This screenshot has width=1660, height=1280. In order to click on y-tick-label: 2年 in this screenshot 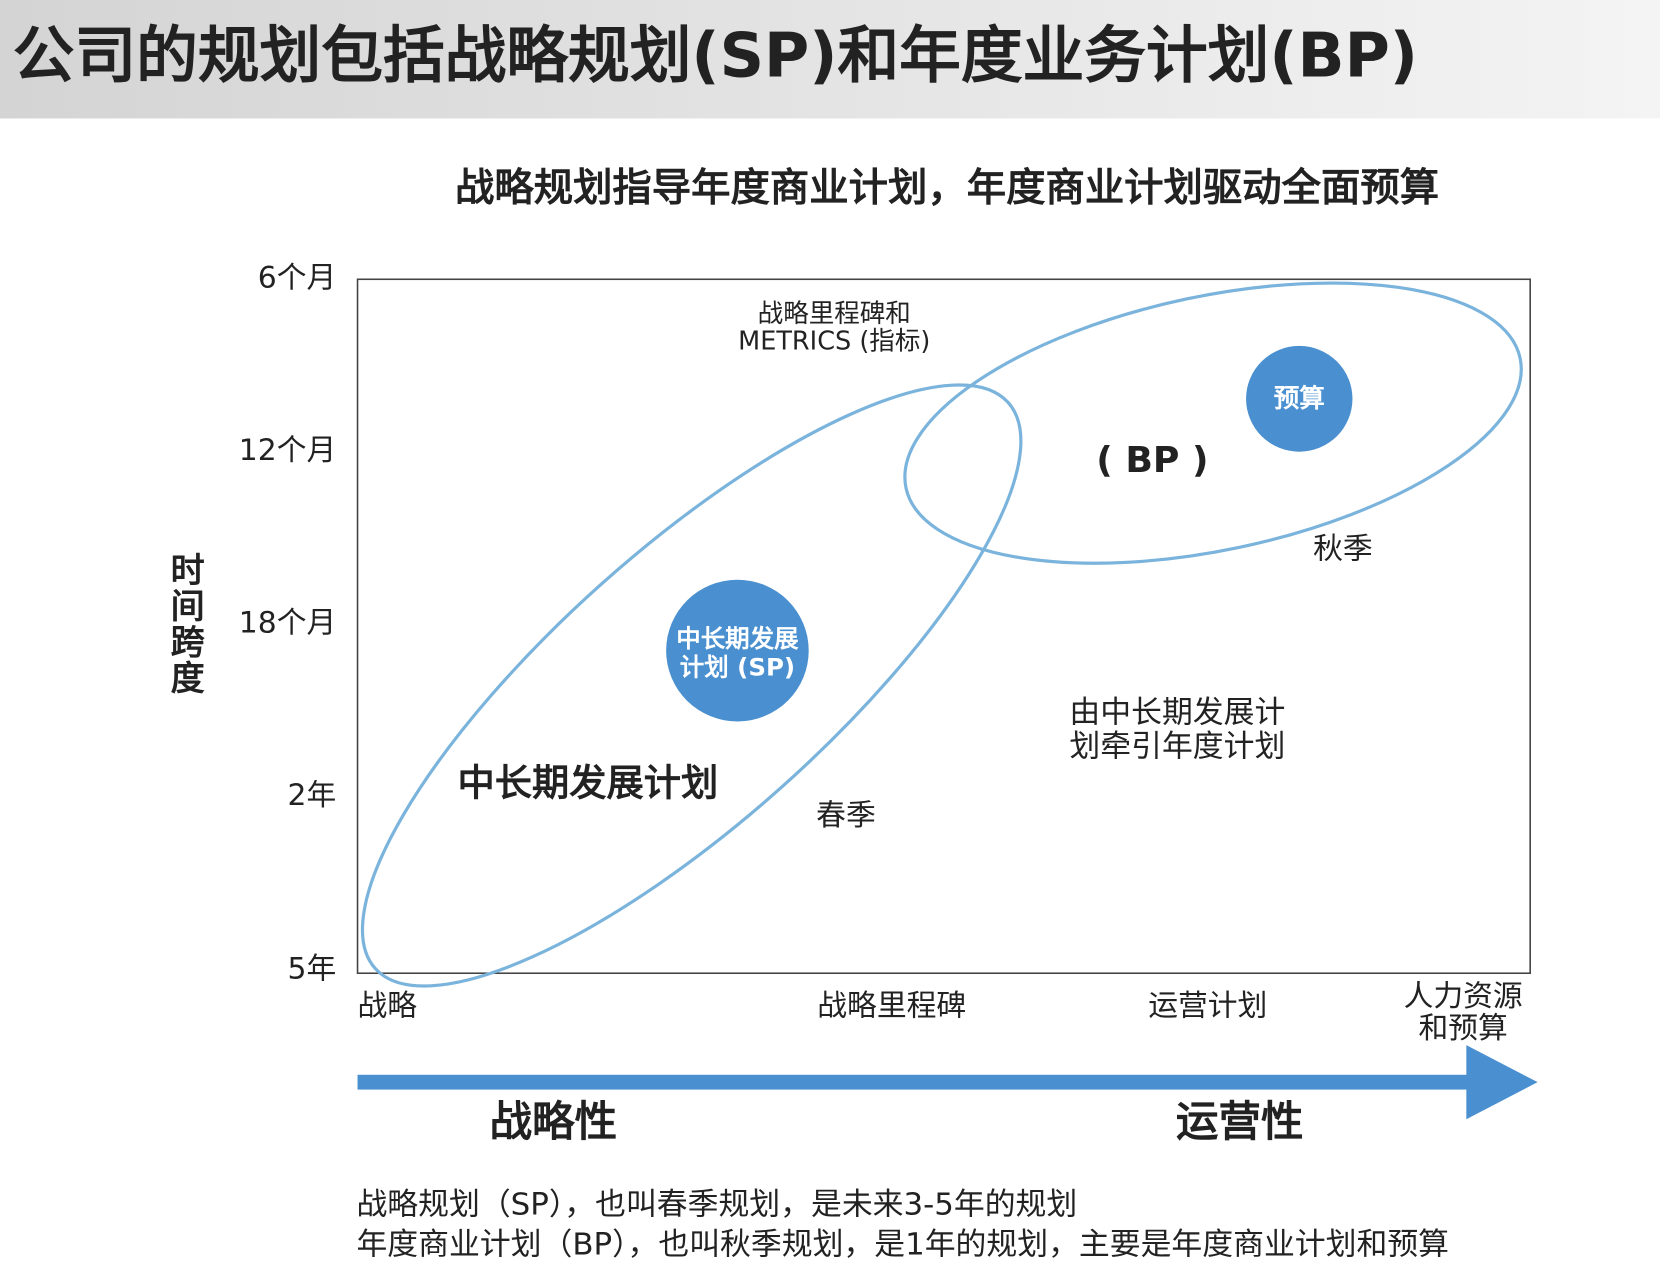, I will do `click(312, 795)`.